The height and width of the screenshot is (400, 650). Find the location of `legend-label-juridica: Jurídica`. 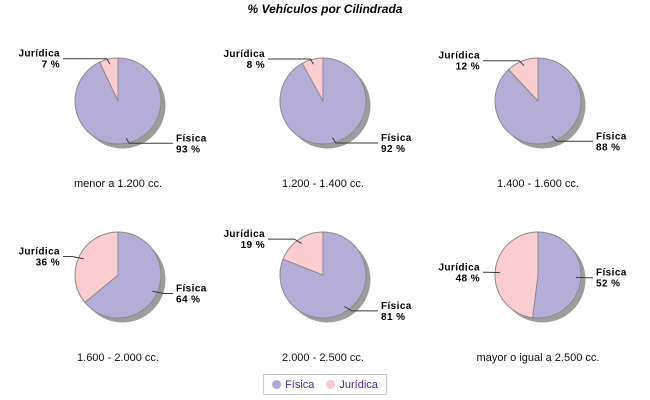

legend-label-juridica: Jurídica is located at coordinates (358, 384).